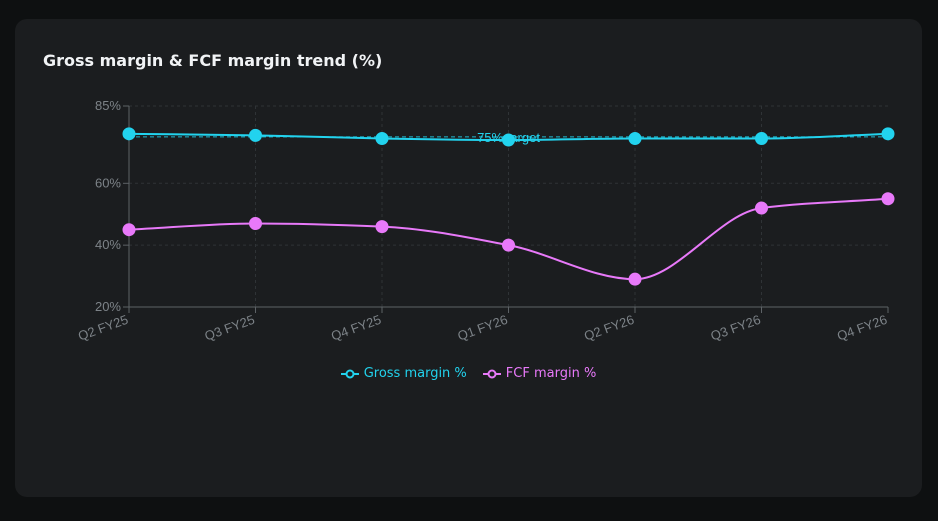  I want to click on x-tick-label: Q3 FY25, so click(230, 328).